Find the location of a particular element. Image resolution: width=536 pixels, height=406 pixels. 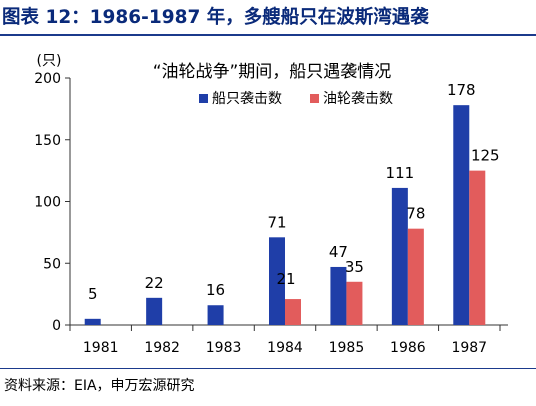

chart-title: “油轮战争”期间，船只遇袭情况 is located at coordinates (272, 72).